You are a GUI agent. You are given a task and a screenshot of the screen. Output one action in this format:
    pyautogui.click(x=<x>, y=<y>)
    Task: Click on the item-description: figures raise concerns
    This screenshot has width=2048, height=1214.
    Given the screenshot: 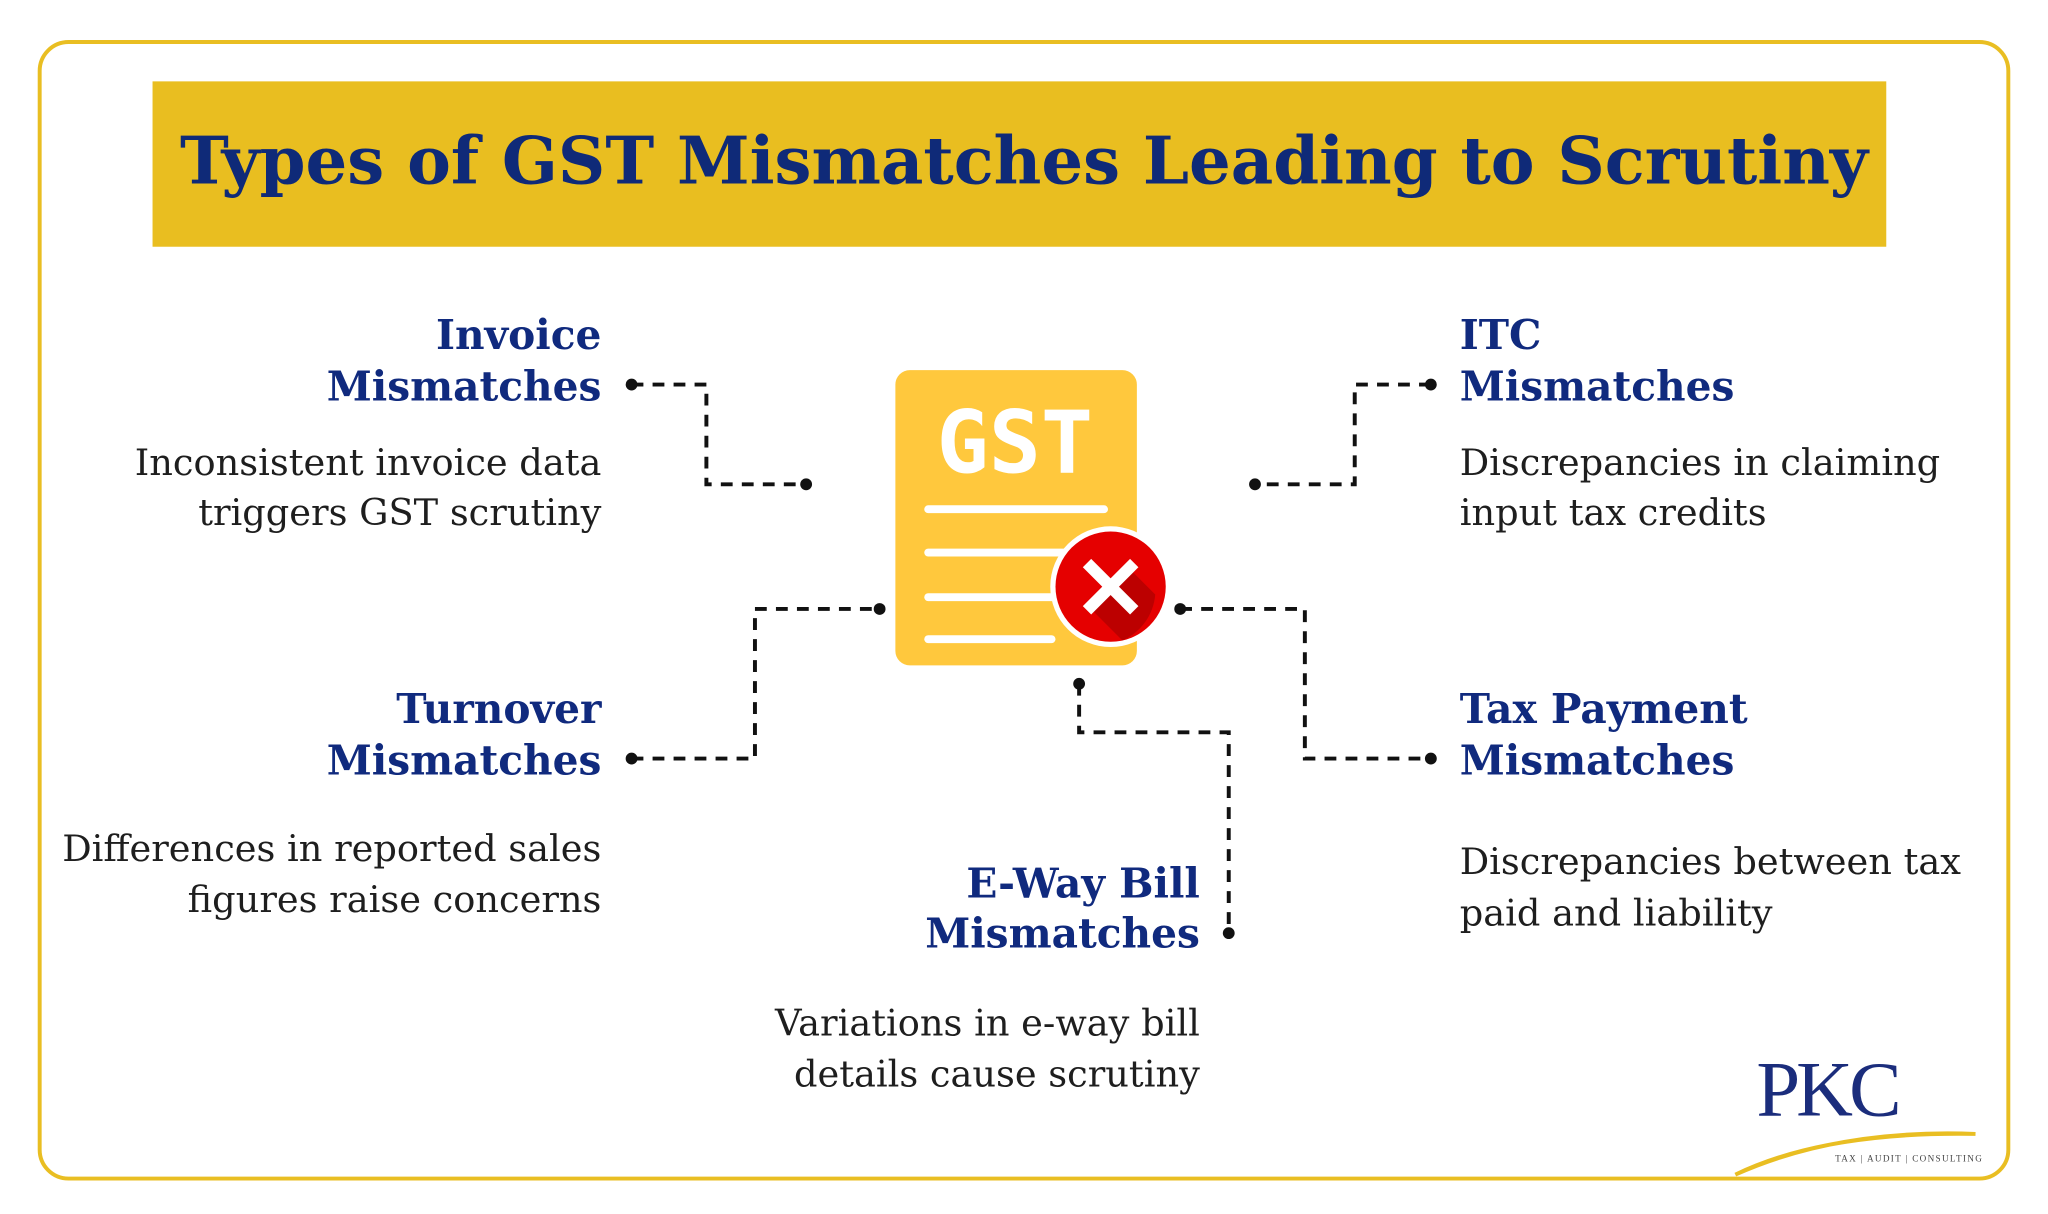 What is the action you would take?
    pyautogui.click(x=395, y=899)
    